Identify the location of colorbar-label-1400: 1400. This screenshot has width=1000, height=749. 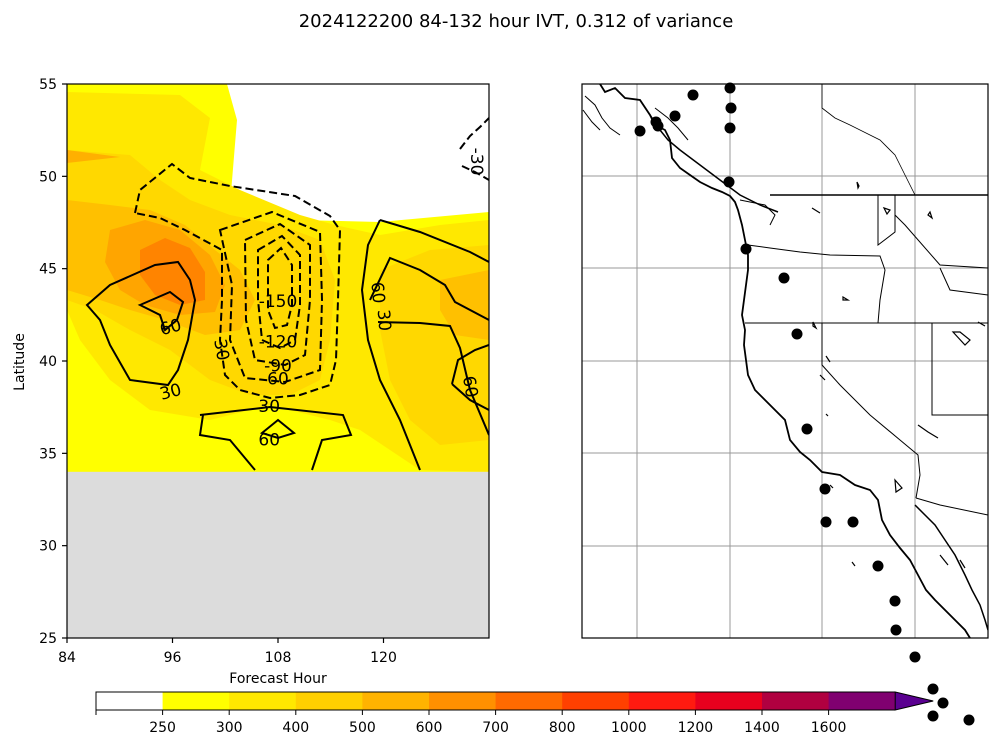
(762, 728).